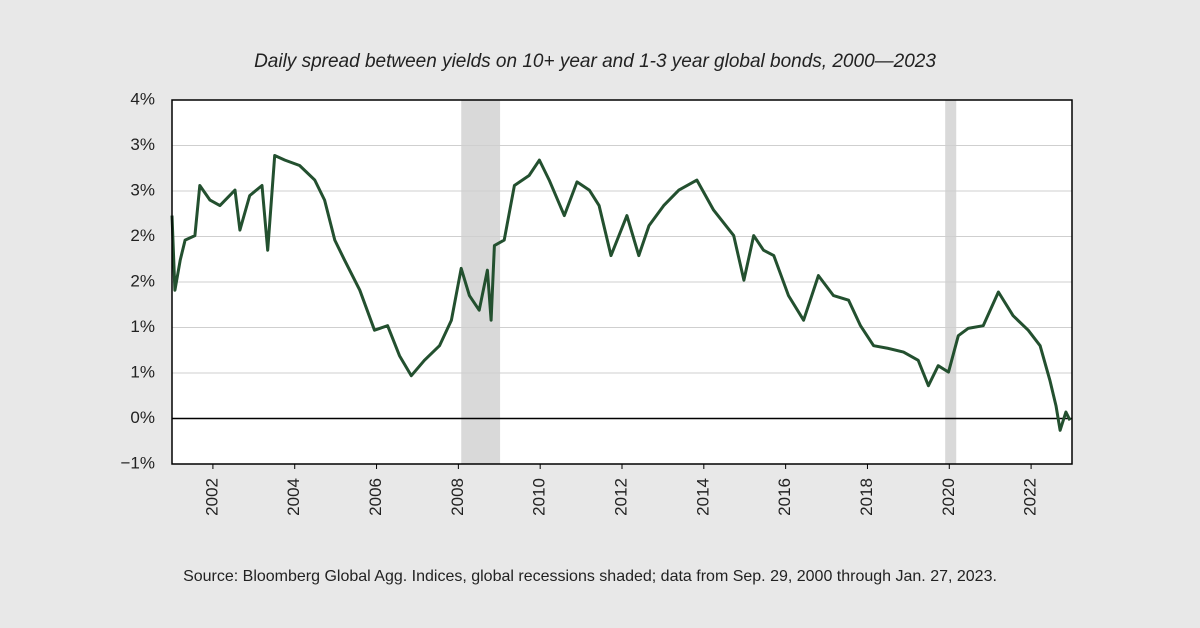  I want to click on x-tick-label: 2016, so click(784, 497).